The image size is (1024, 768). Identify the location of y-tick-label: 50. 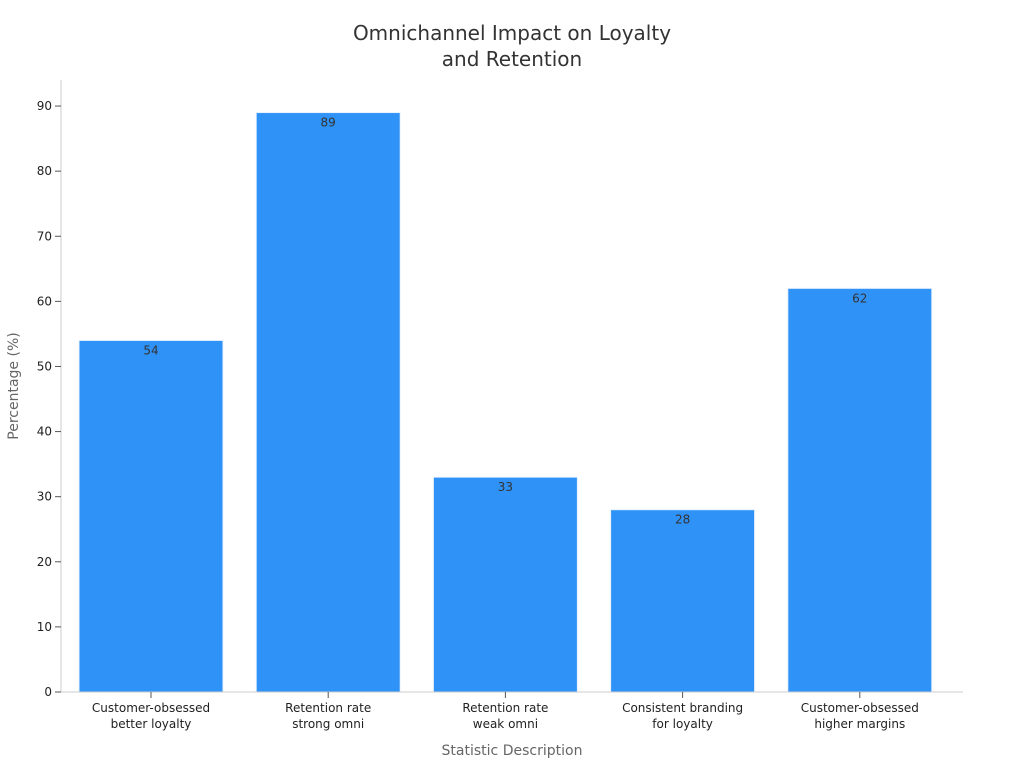
(44, 366).